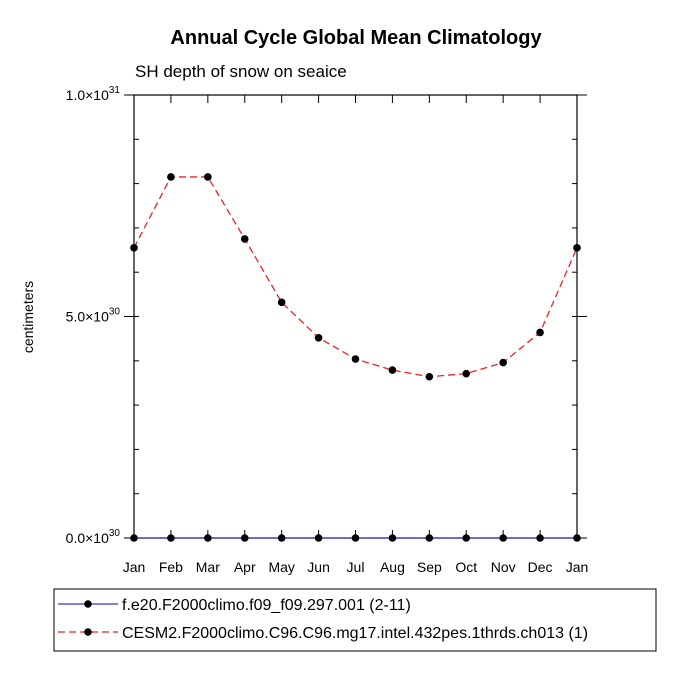 The image size is (675, 675). Describe the element at coordinates (266, 605) in the screenshot. I see `legend-label-0: f.e20.F2000climo.f09_f09.297.001 (2-11)` at that location.